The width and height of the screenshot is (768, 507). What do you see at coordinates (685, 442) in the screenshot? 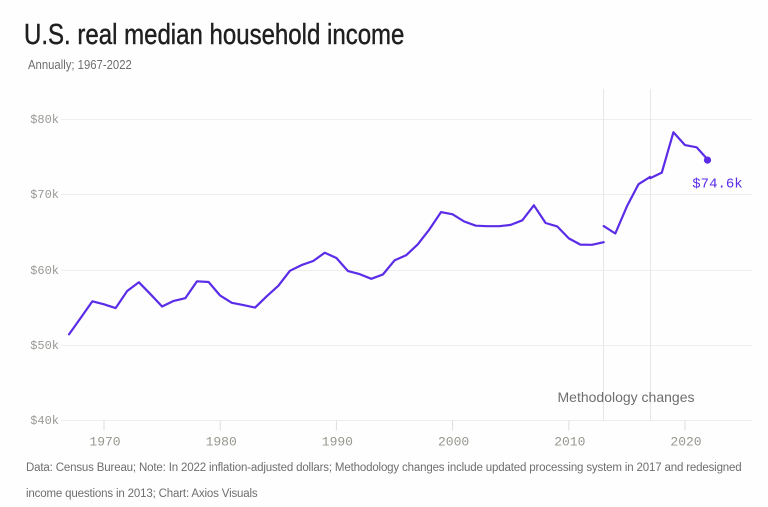
I see `svg-text: 2020` at bounding box center [685, 442].